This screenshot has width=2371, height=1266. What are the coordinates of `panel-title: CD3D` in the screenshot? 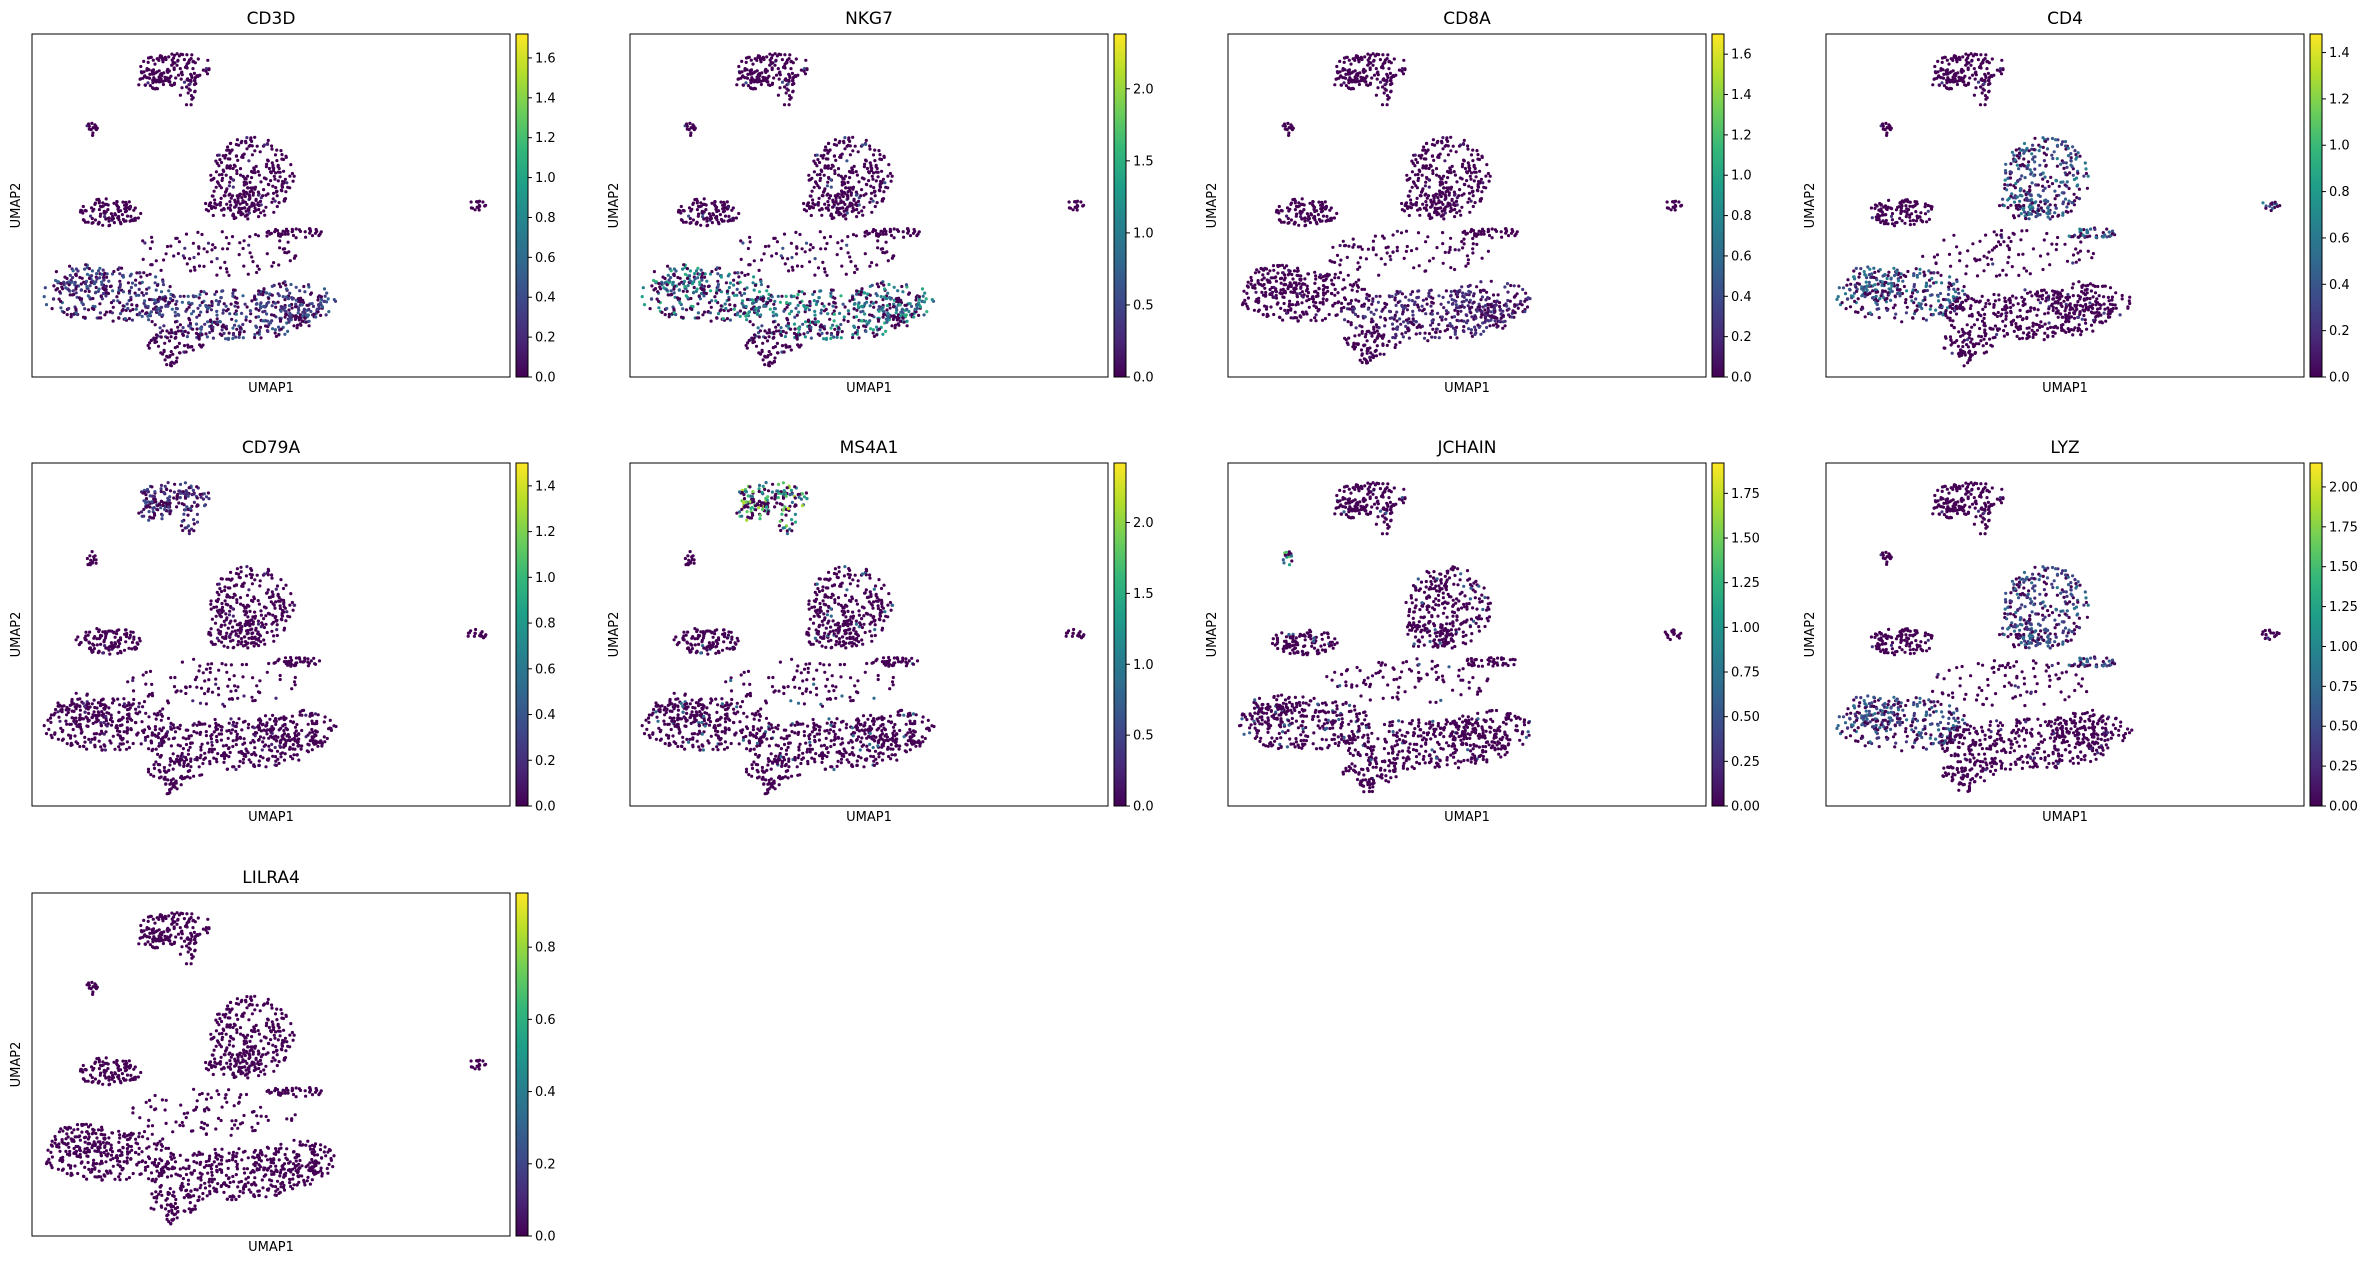 It's located at (271, 19).